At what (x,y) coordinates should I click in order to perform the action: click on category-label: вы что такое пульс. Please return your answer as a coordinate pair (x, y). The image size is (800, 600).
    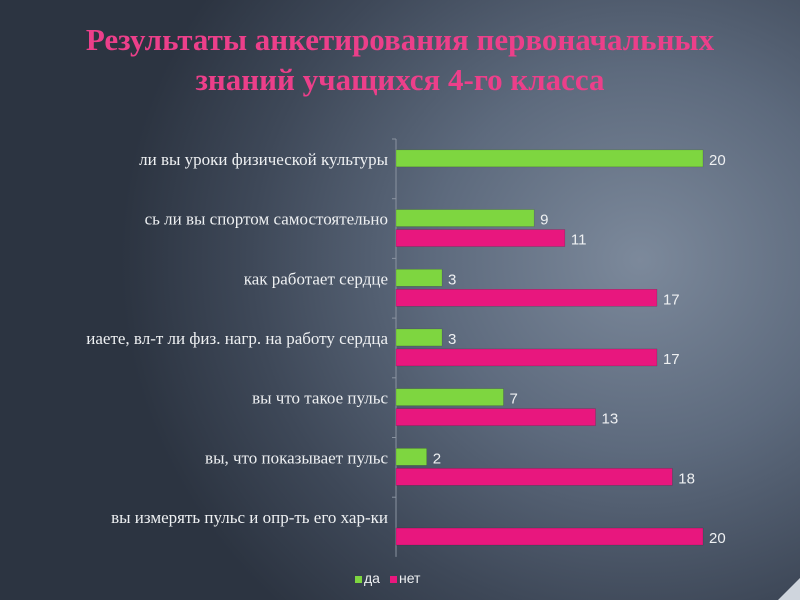
    Looking at the image, I should click on (320, 398).